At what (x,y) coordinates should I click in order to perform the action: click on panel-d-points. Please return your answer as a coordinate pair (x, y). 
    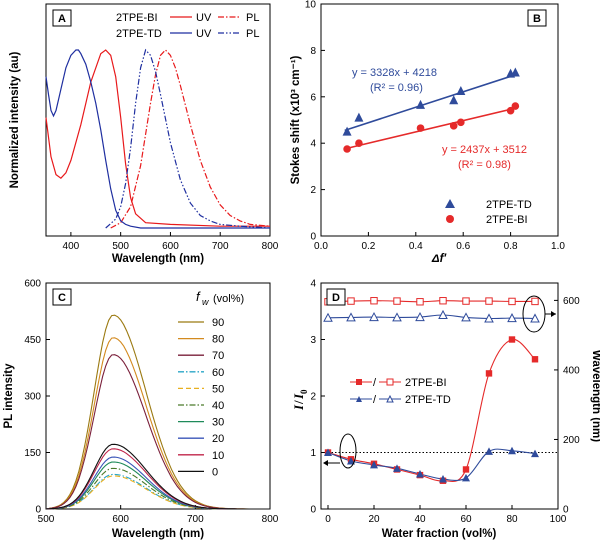
    Looking at the image, I should click on (431, 390).